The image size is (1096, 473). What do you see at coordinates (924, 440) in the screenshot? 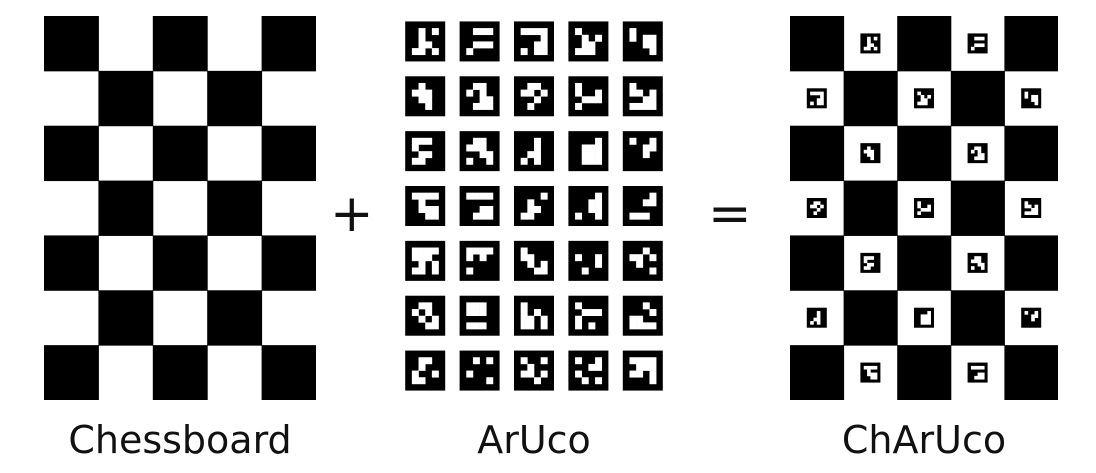
I see `charuco-label: ChArUco` at bounding box center [924, 440].